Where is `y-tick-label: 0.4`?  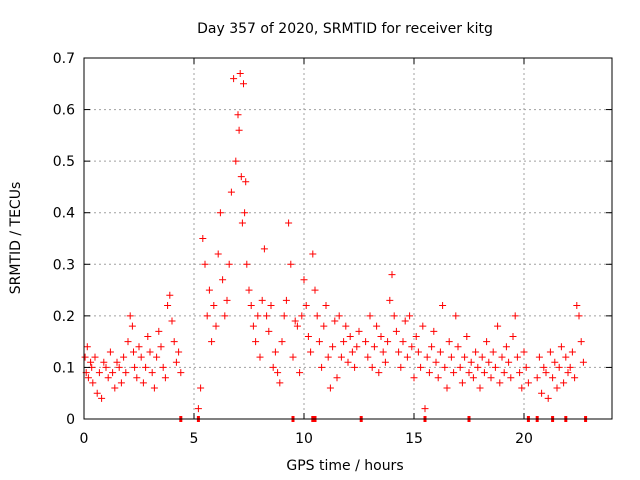 y-tick-label: 0.4 is located at coordinates (64, 214).